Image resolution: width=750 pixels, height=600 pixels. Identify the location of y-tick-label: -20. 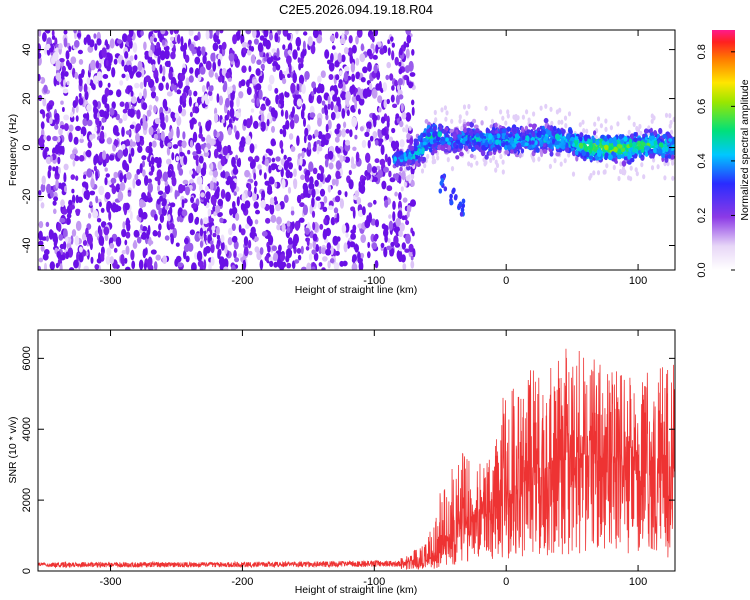
(27, 197).